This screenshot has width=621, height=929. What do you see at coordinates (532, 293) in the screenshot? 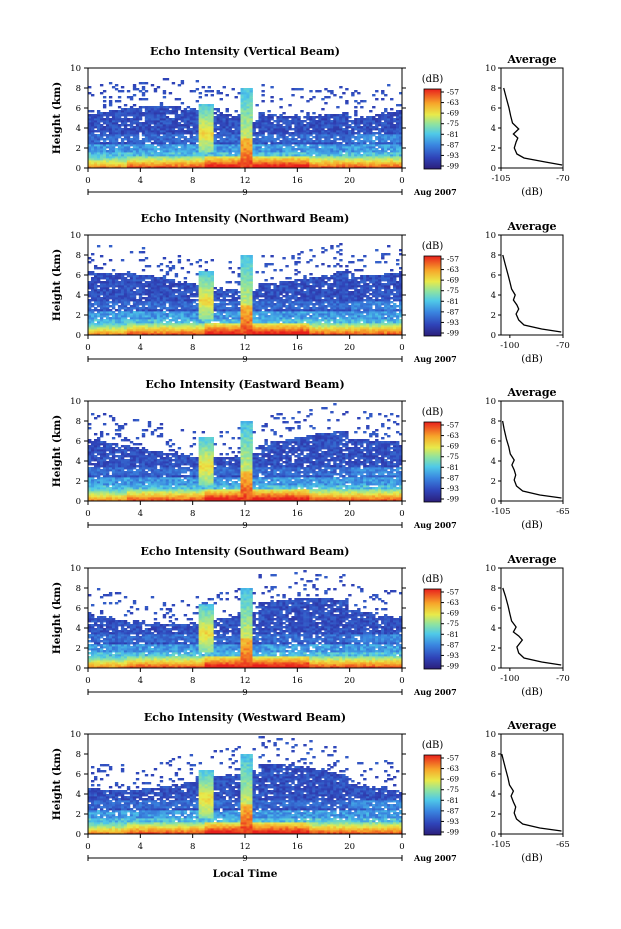
I see `average-profile-line` at bounding box center [532, 293].